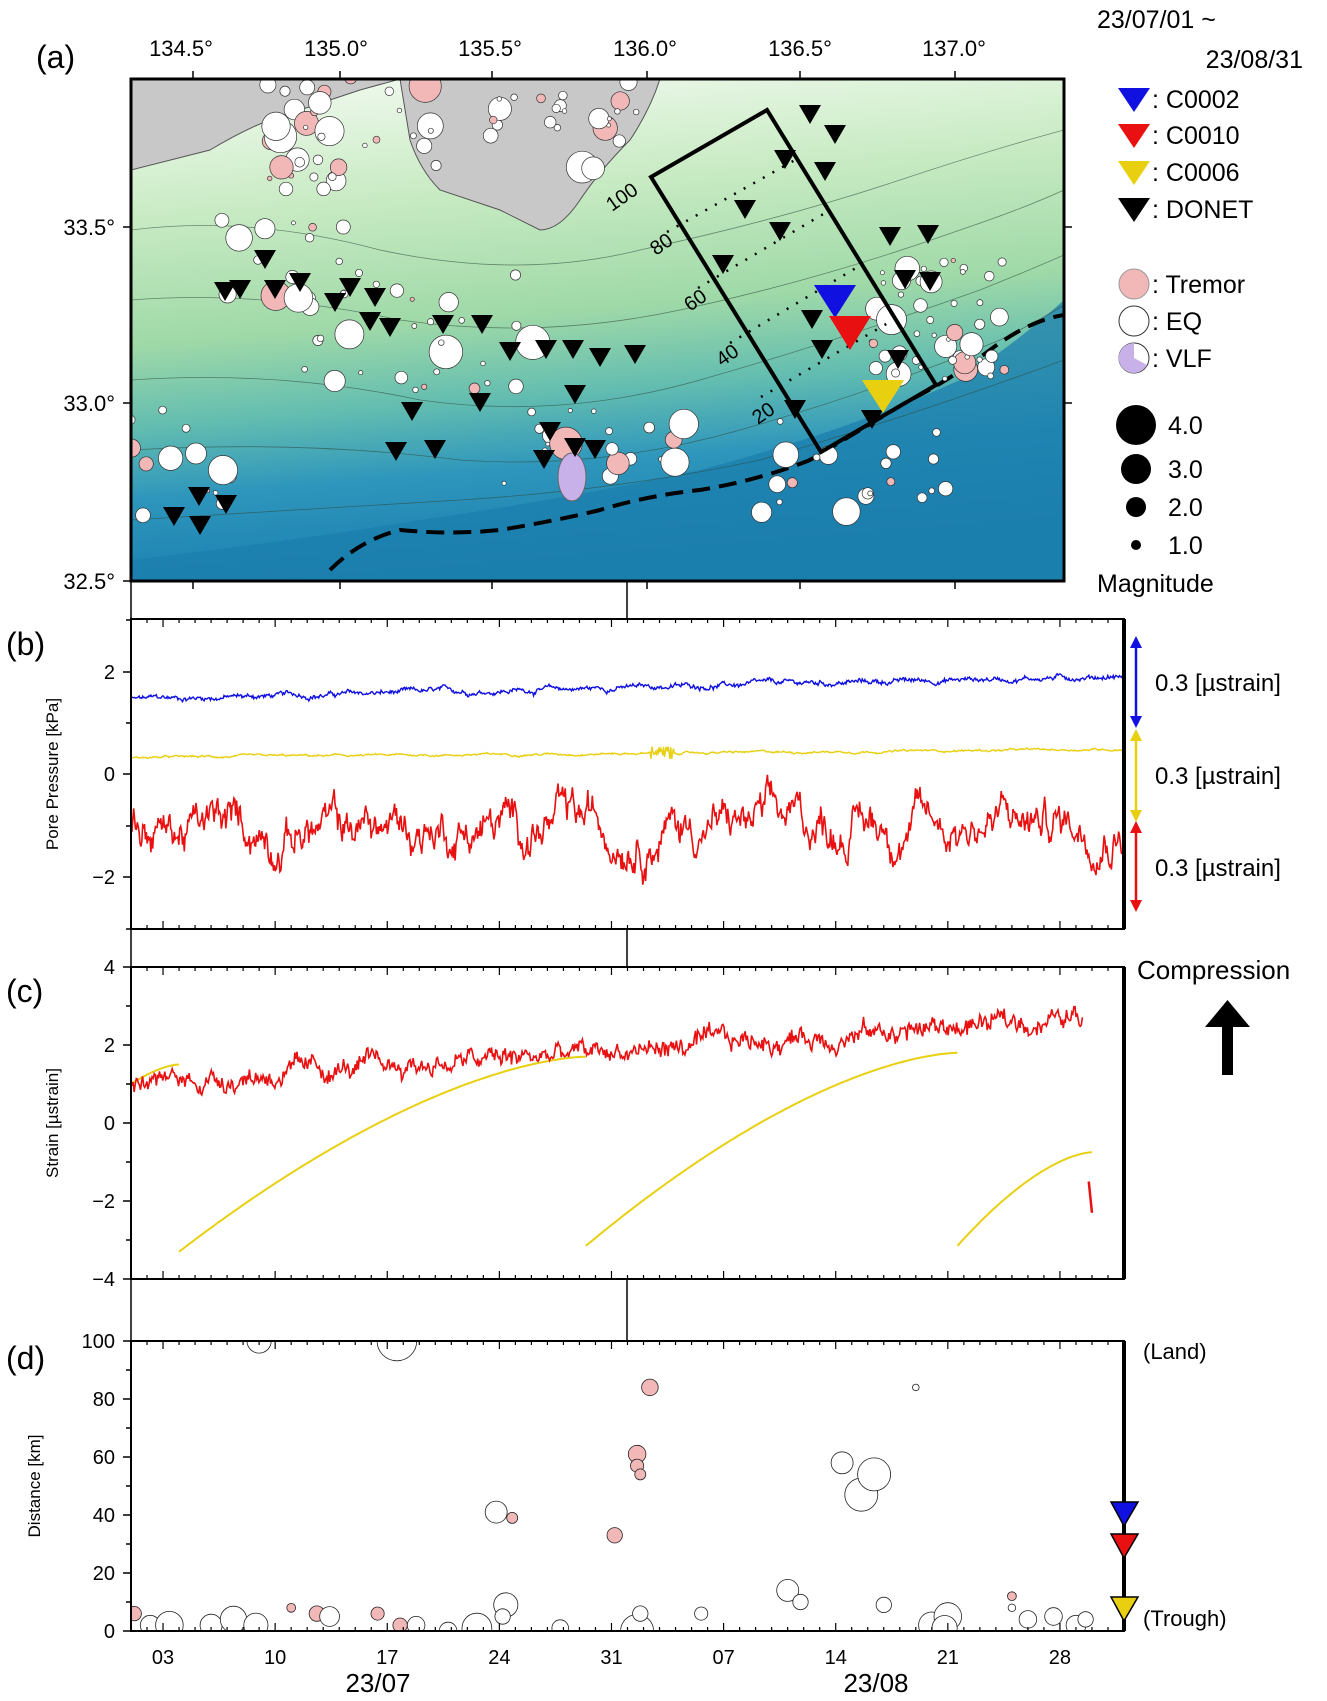 Image resolution: width=1327 pixels, height=1701 pixels. What do you see at coordinates (1196, 136) in the screenshot?
I see `legend-c0010-label: : C0010` at bounding box center [1196, 136].